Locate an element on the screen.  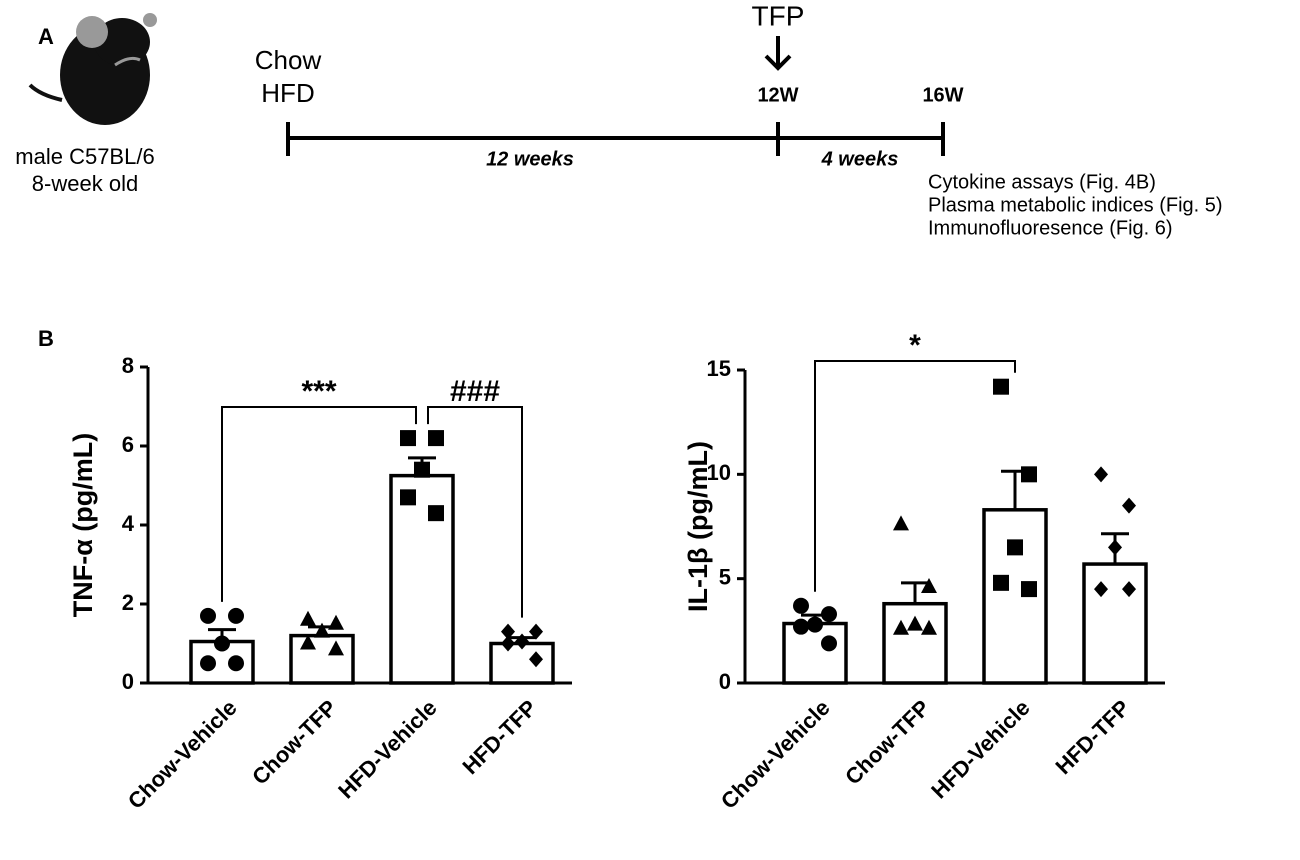
duration: 4 weeks is located at coordinates (860, 159).